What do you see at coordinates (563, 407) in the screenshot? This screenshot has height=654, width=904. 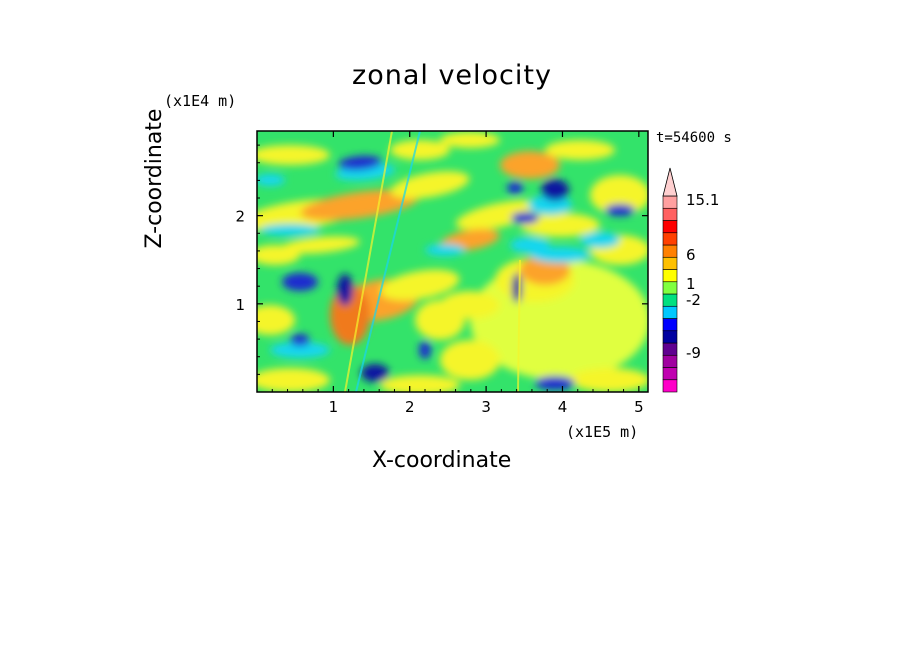 I see `x-tick-label: 4` at bounding box center [563, 407].